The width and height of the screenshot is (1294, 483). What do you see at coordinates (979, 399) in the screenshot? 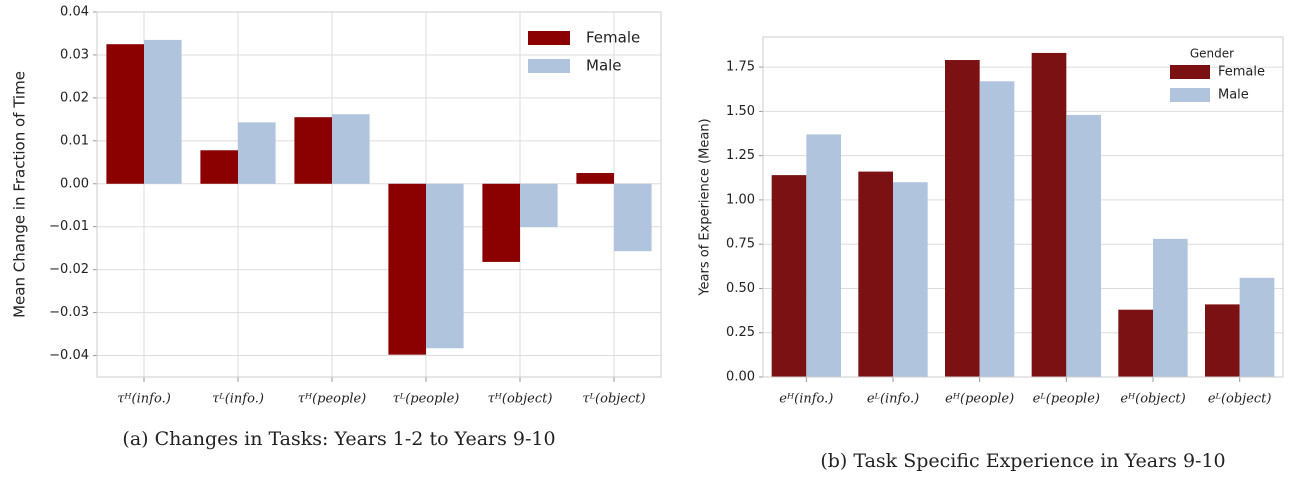
I see `x-tick-label: eᴴ(people)` at bounding box center [979, 399].